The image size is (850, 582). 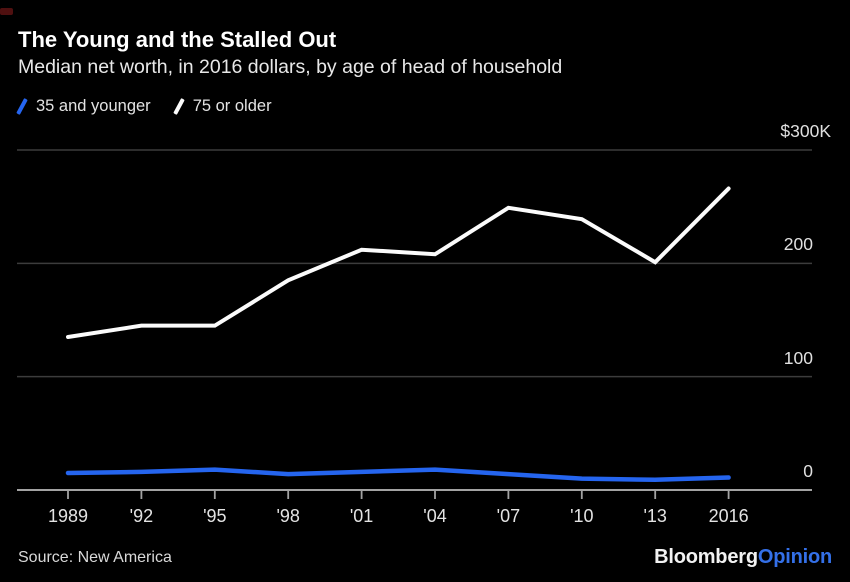 I want to click on legend: 35 and younger 75 or older, so click(x=144, y=106).